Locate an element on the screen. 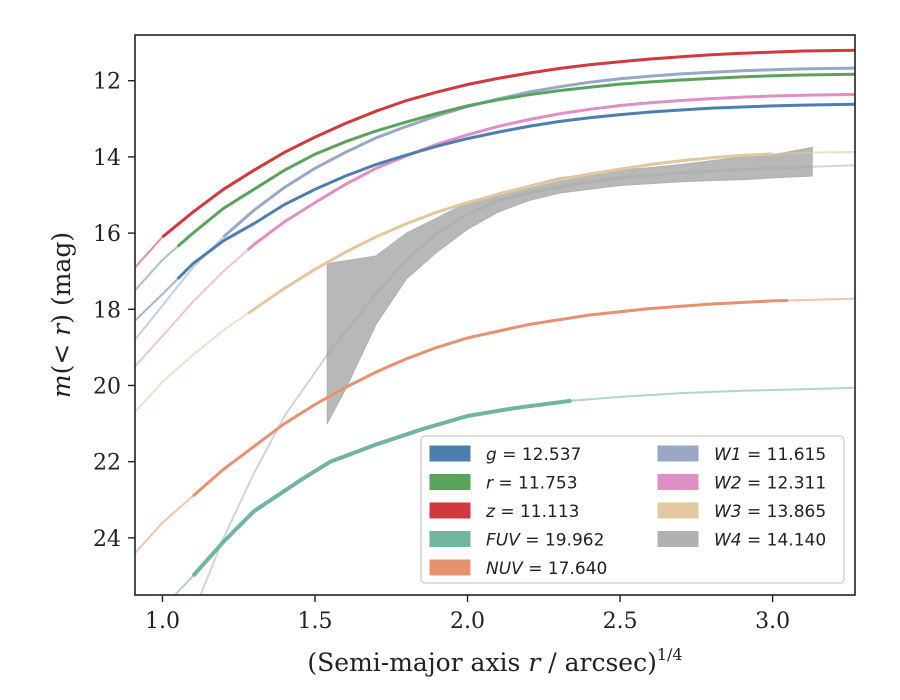 The width and height of the screenshot is (900, 700). x-axis: 1.0 1.5 2.0 2.5 3.0 is located at coordinates (467, 614).